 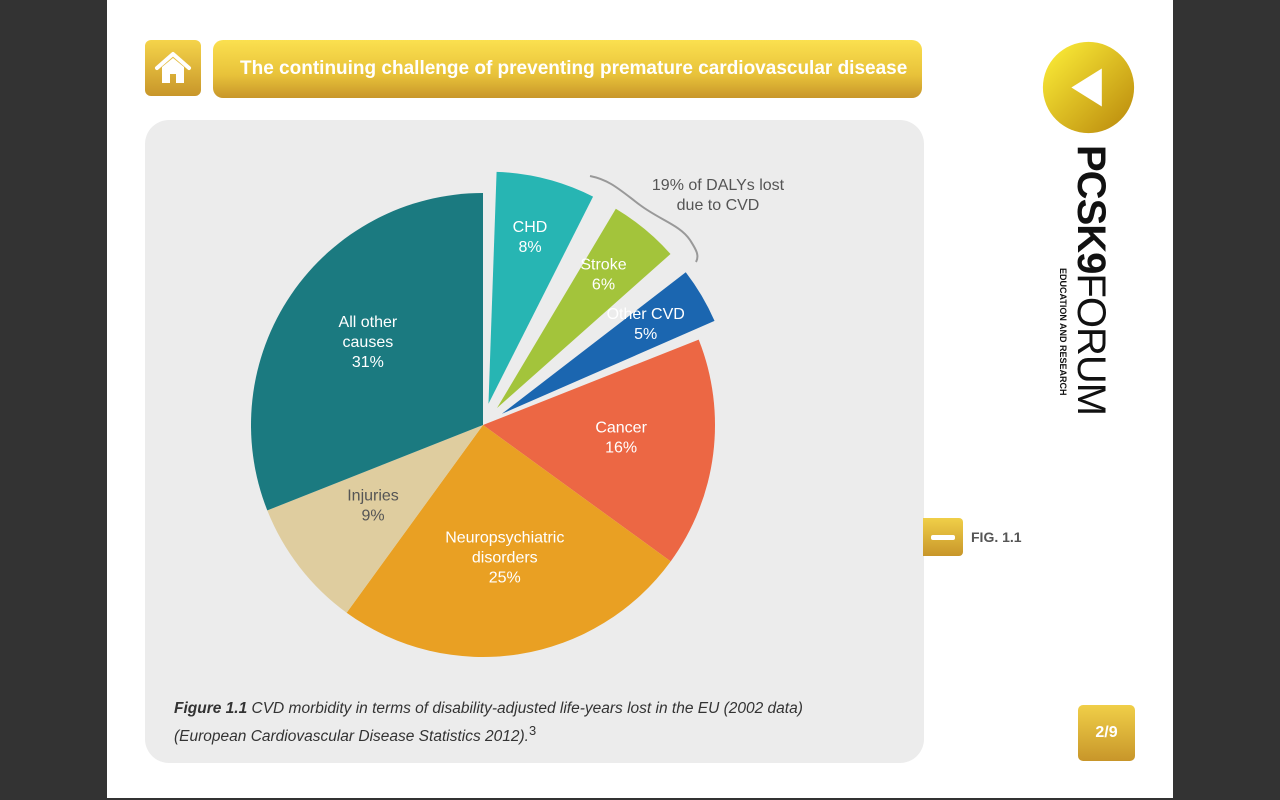 What do you see at coordinates (211, 708) in the screenshot?
I see `caption-title: Figure 1.1` at bounding box center [211, 708].